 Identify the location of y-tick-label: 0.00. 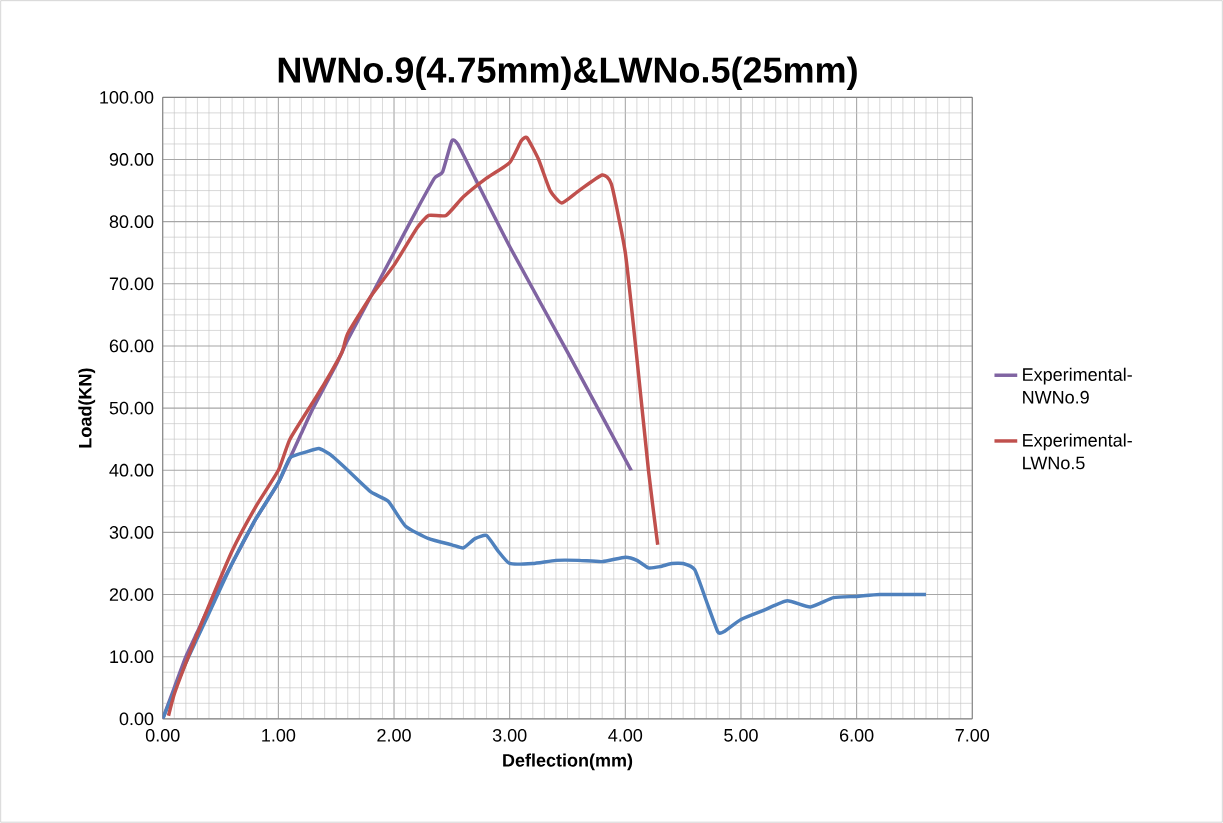
(136, 719).